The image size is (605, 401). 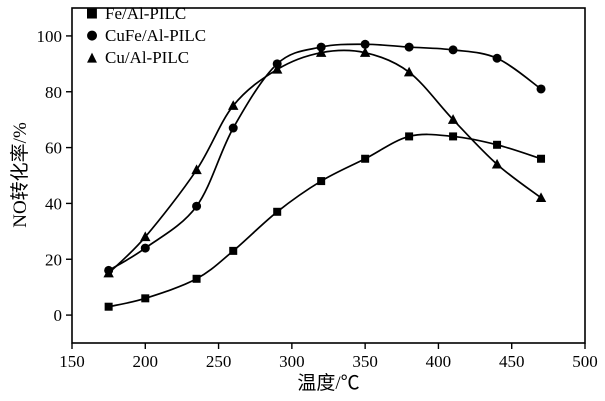 What do you see at coordinates (92, 35) in the screenshot?
I see `circle-marker-icon: ●` at bounding box center [92, 35].